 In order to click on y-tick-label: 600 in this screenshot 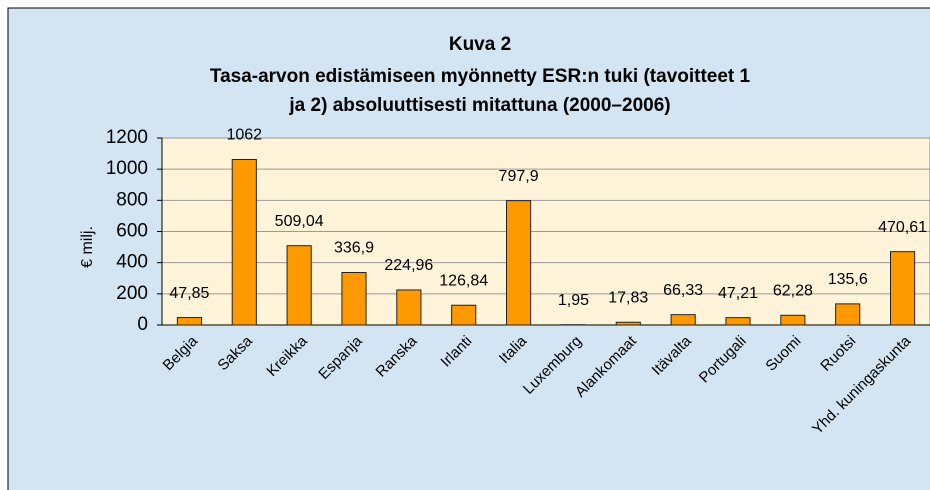, I will do `click(132, 231)`.